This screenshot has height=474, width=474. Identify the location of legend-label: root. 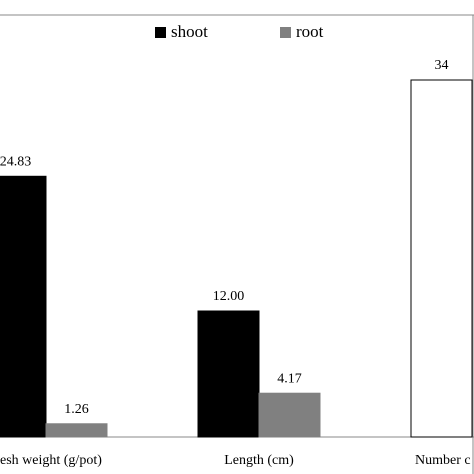
(310, 31).